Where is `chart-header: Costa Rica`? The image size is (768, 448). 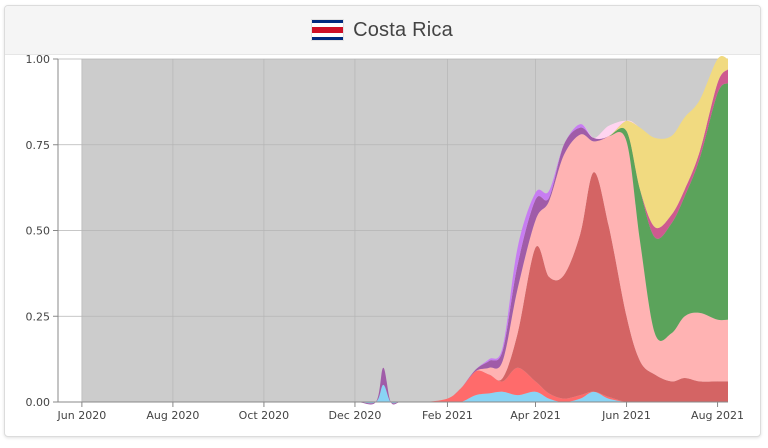
chart-header: Costa Rica is located at coordinates (382, 30).